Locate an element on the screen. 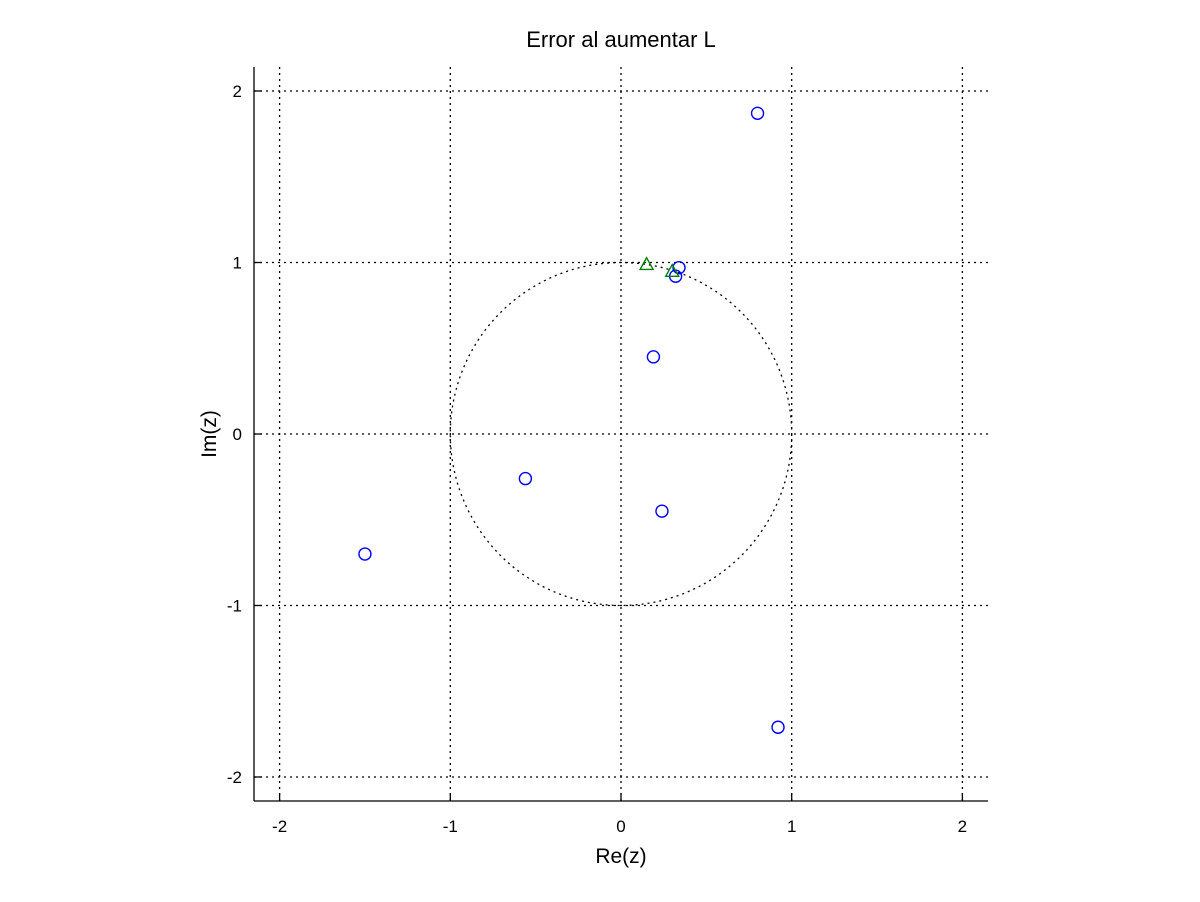 The width and height of the screenshot is (1200, 902). y-tick-label: 0 is located at coordinates (237, 434).